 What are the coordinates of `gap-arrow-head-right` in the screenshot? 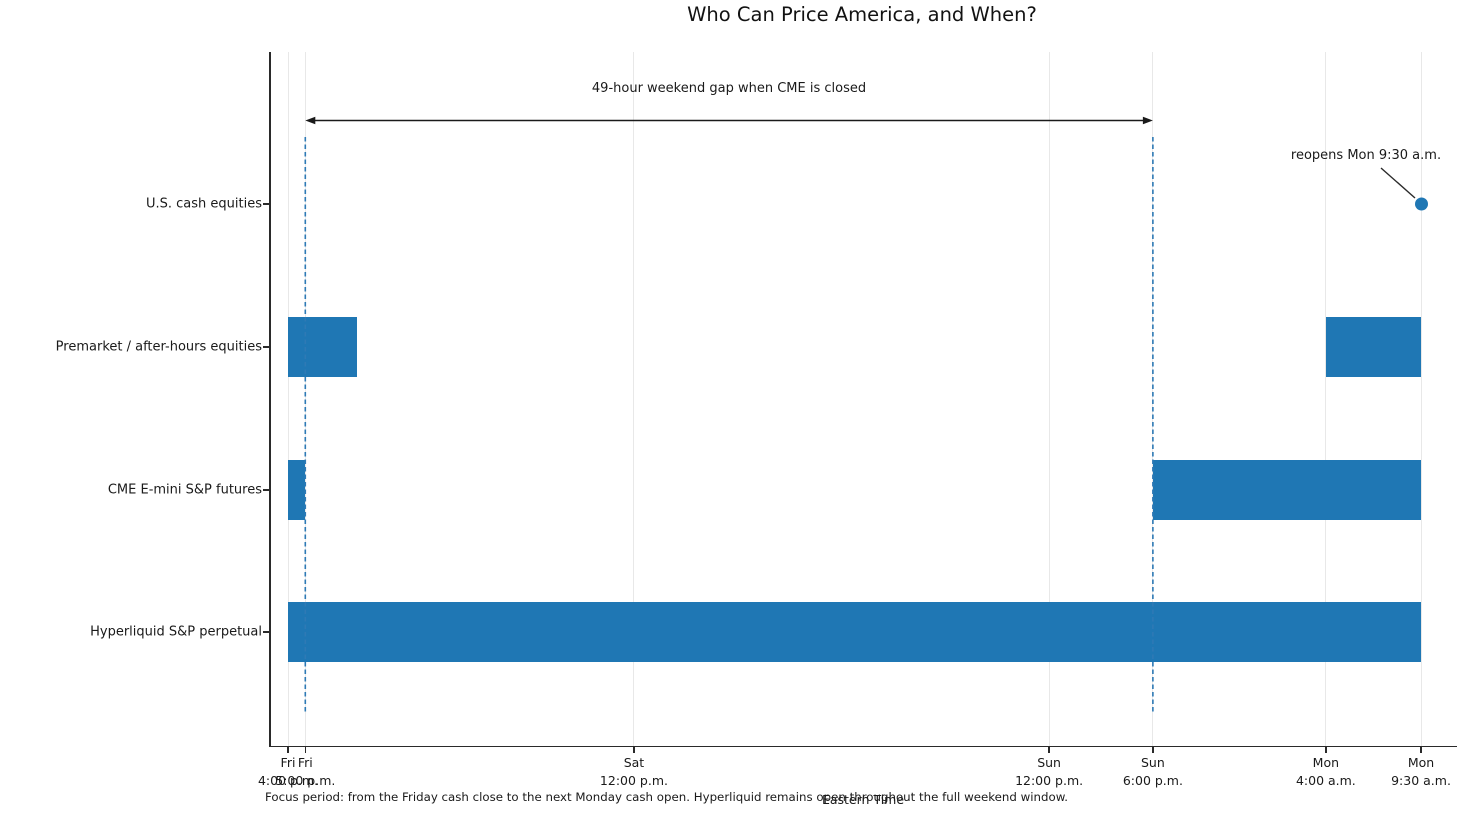 It's located at (1147, 120).